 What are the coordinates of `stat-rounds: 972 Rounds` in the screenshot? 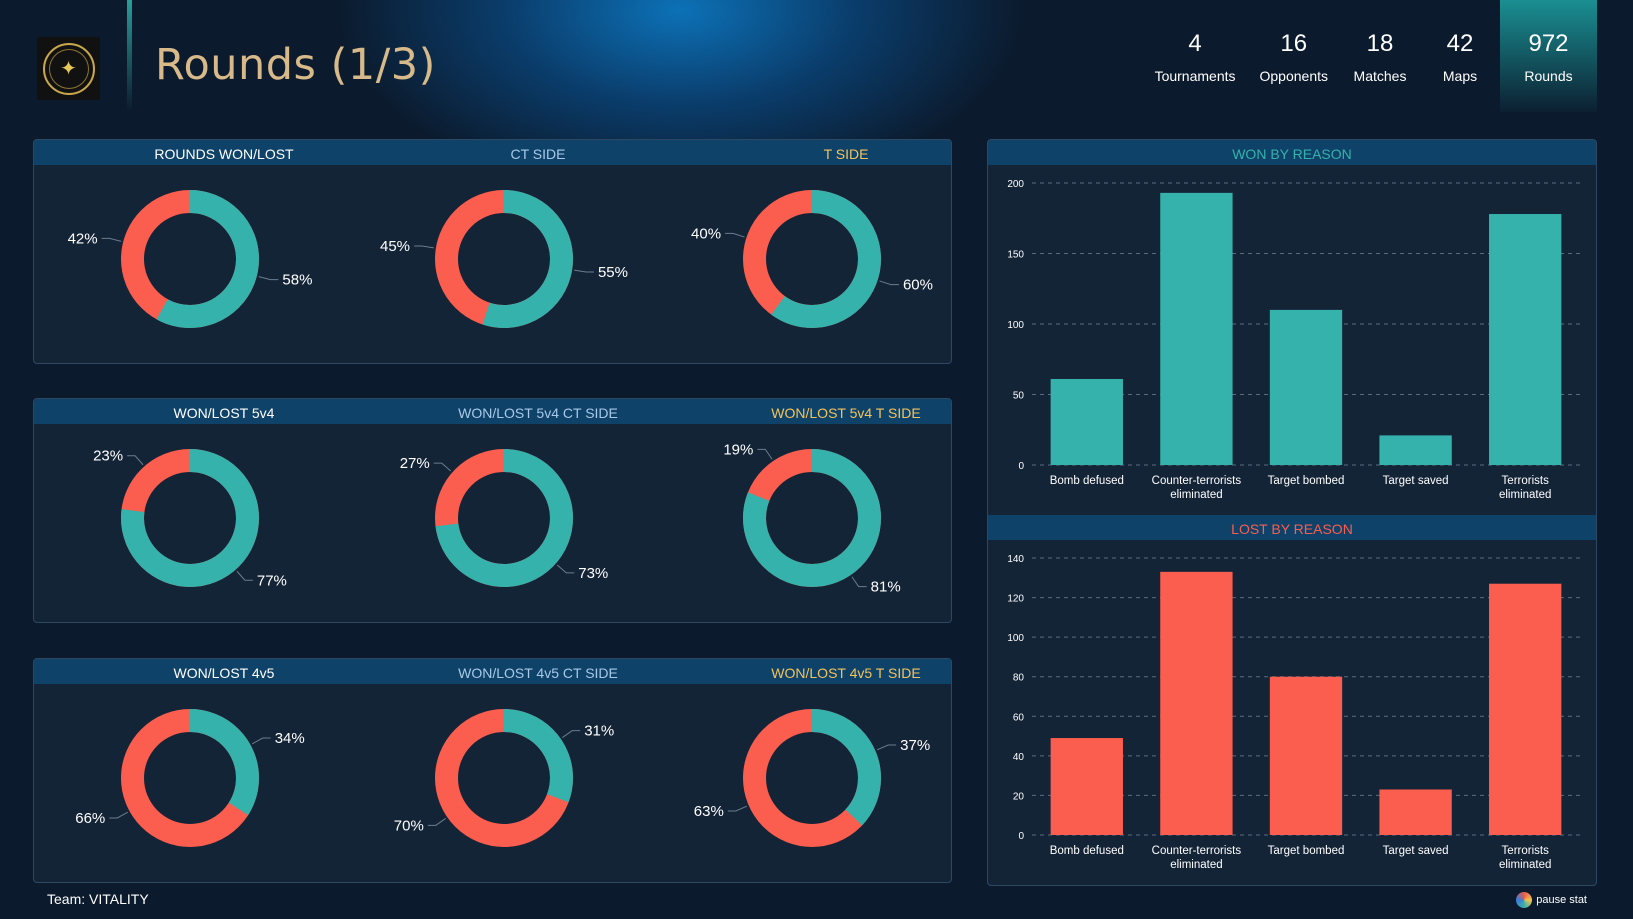 It's located at (1548, 56).